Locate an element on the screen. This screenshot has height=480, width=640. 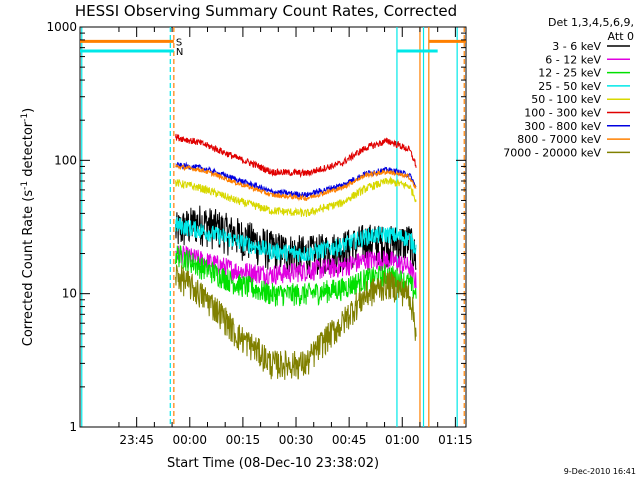
x-axis-label: Start Time (08-Dec-10 23:38:02) is located at coordinates (273, 463).